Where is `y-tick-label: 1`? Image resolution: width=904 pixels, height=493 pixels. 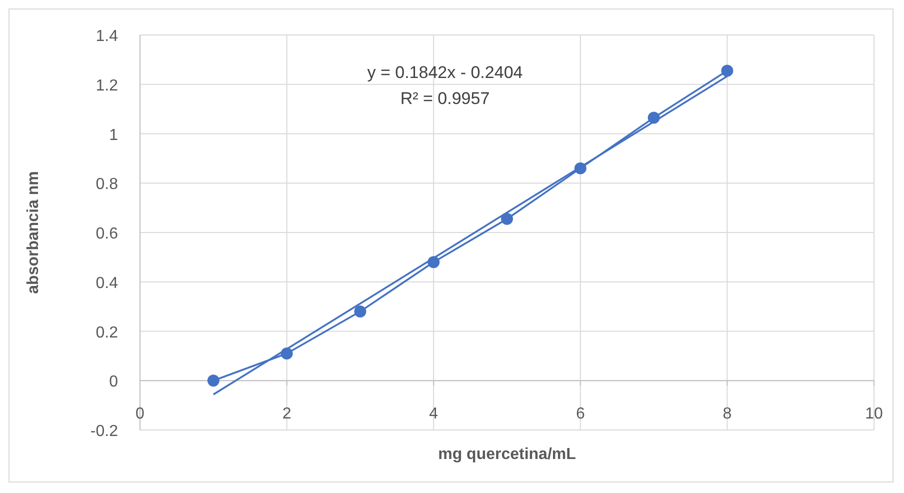
y-tick-label: 1 is located at coordinates (113, 135).